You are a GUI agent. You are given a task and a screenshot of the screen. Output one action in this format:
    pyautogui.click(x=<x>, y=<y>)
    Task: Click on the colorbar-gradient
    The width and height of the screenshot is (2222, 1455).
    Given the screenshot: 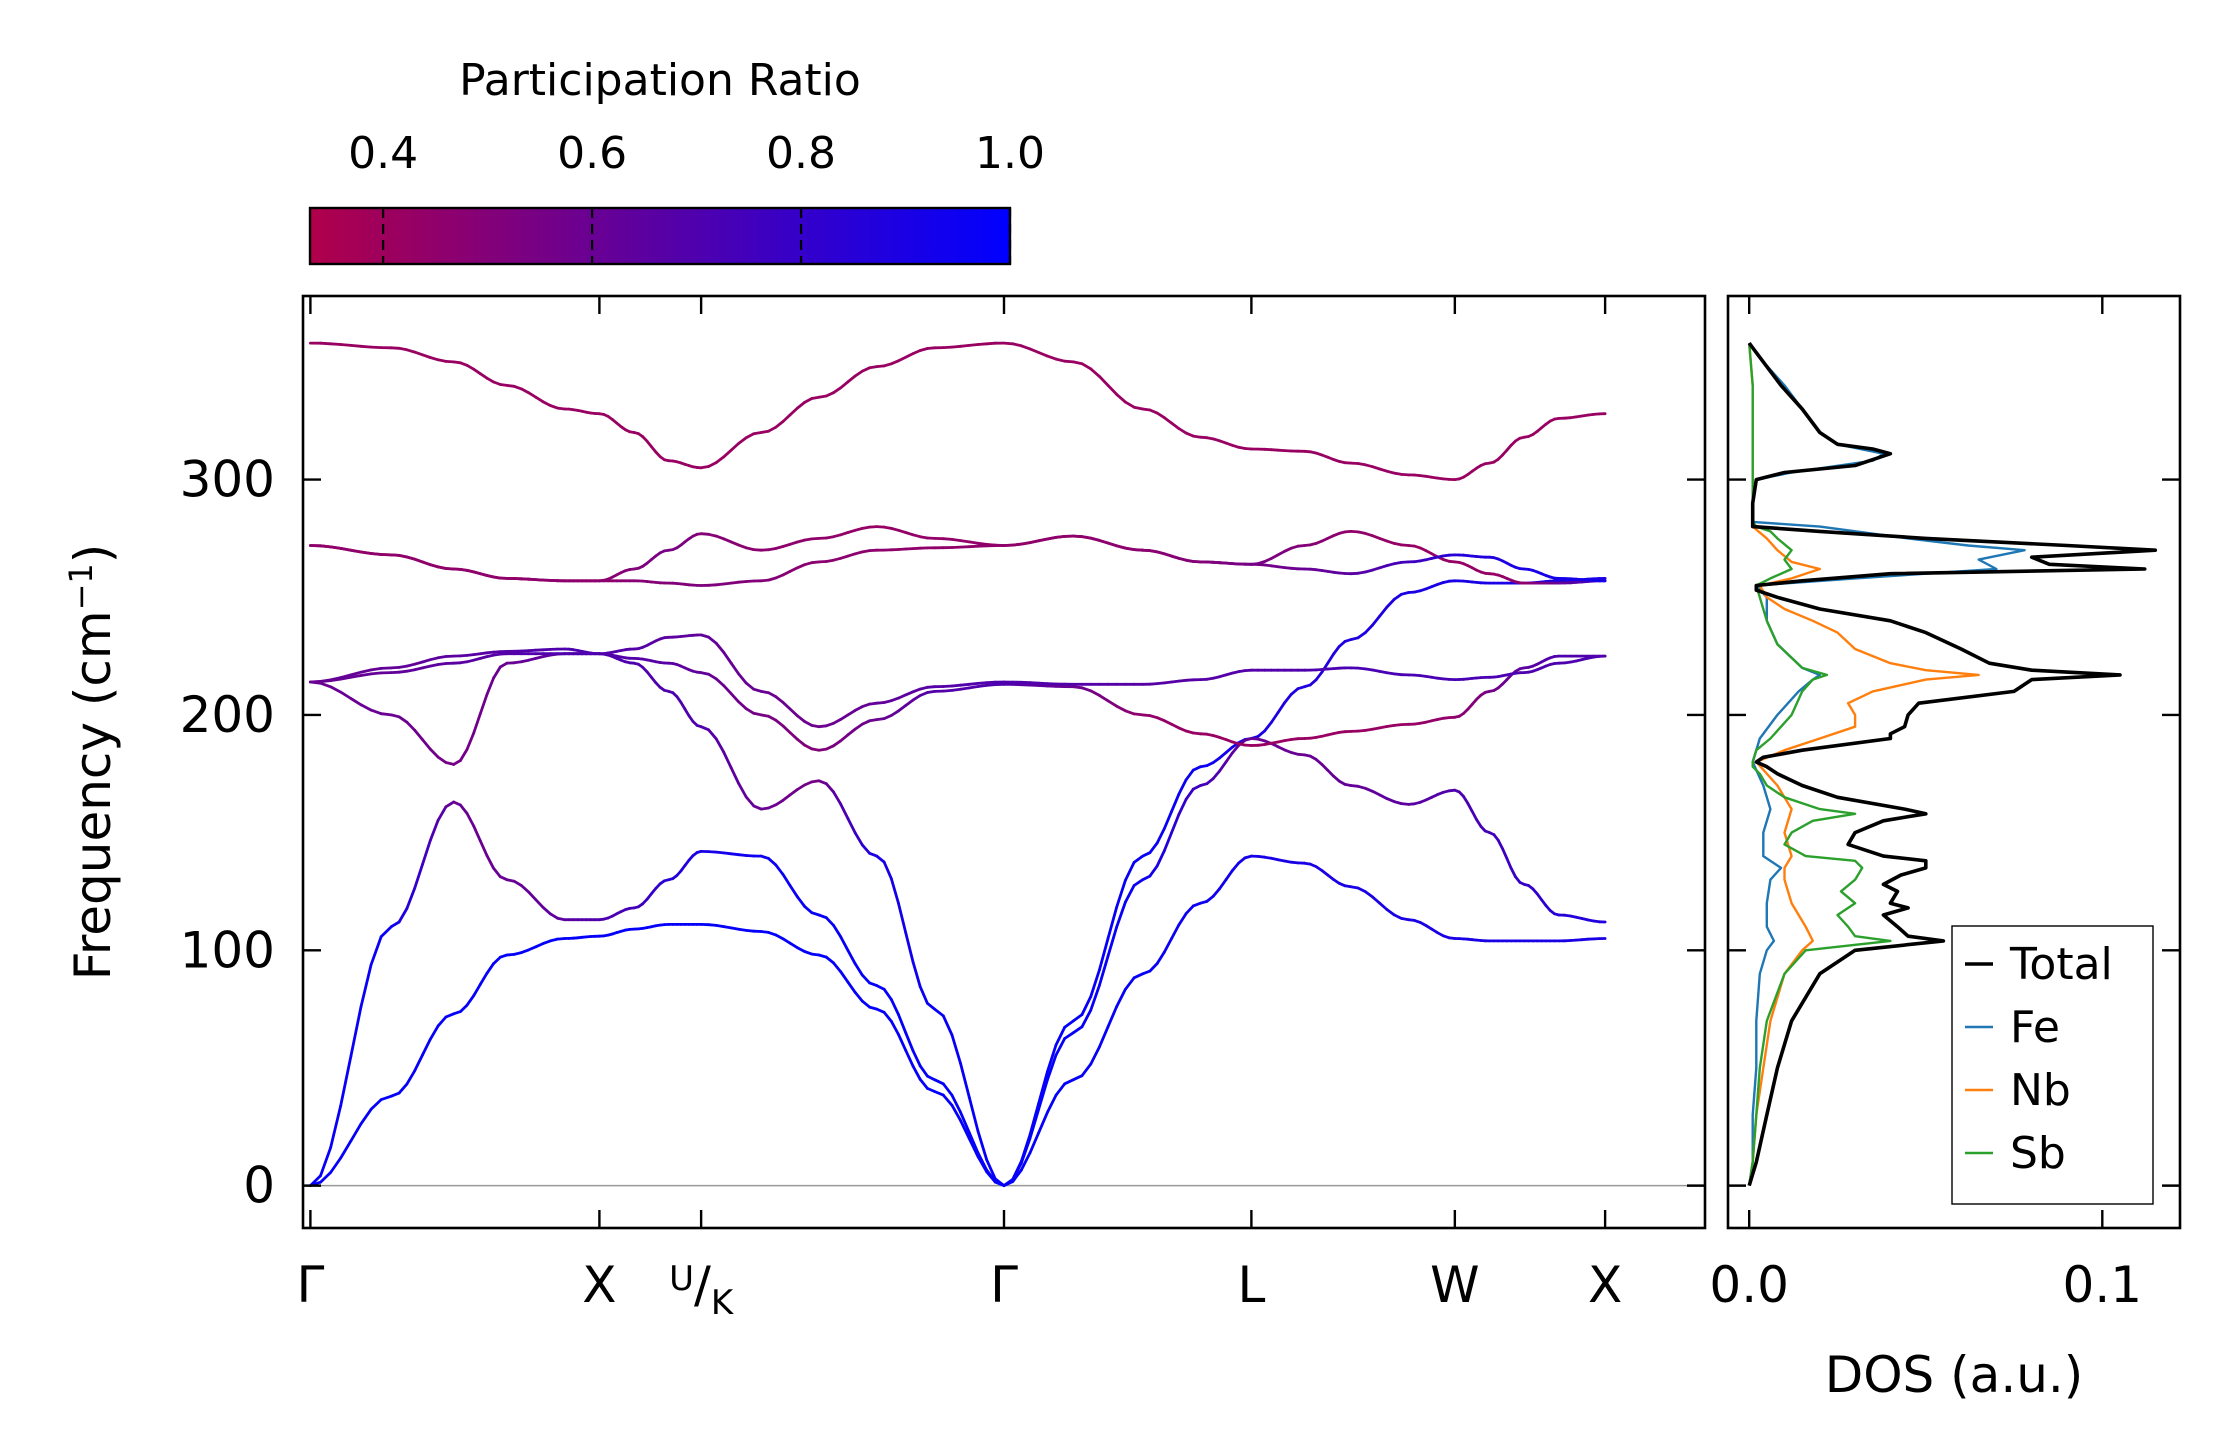 What is the action you would take?
    pyautogui.click(x=660, y=236)
    